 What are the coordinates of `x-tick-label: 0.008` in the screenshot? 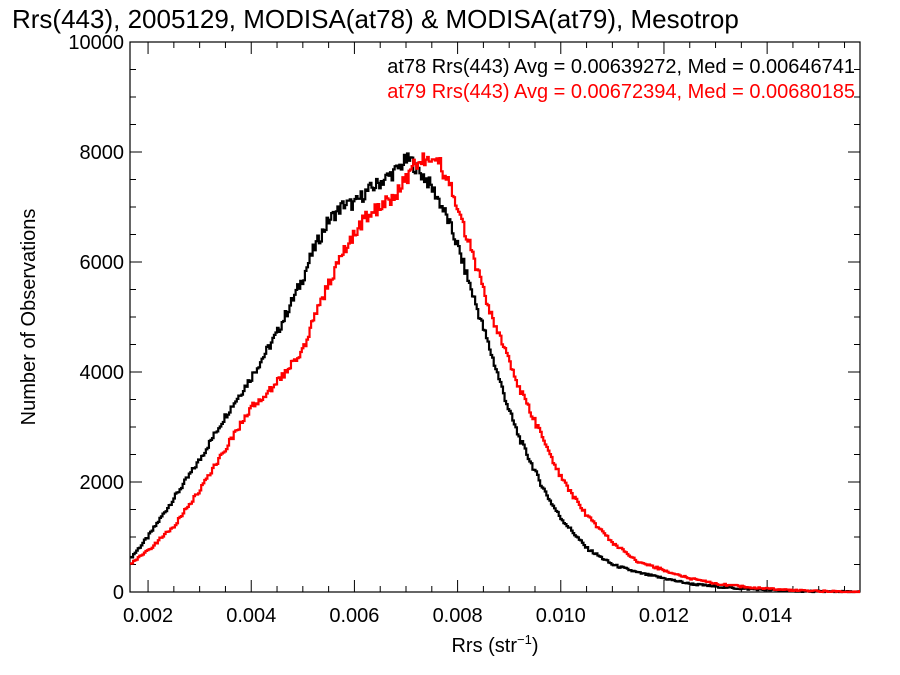 It's located at (458, 616).